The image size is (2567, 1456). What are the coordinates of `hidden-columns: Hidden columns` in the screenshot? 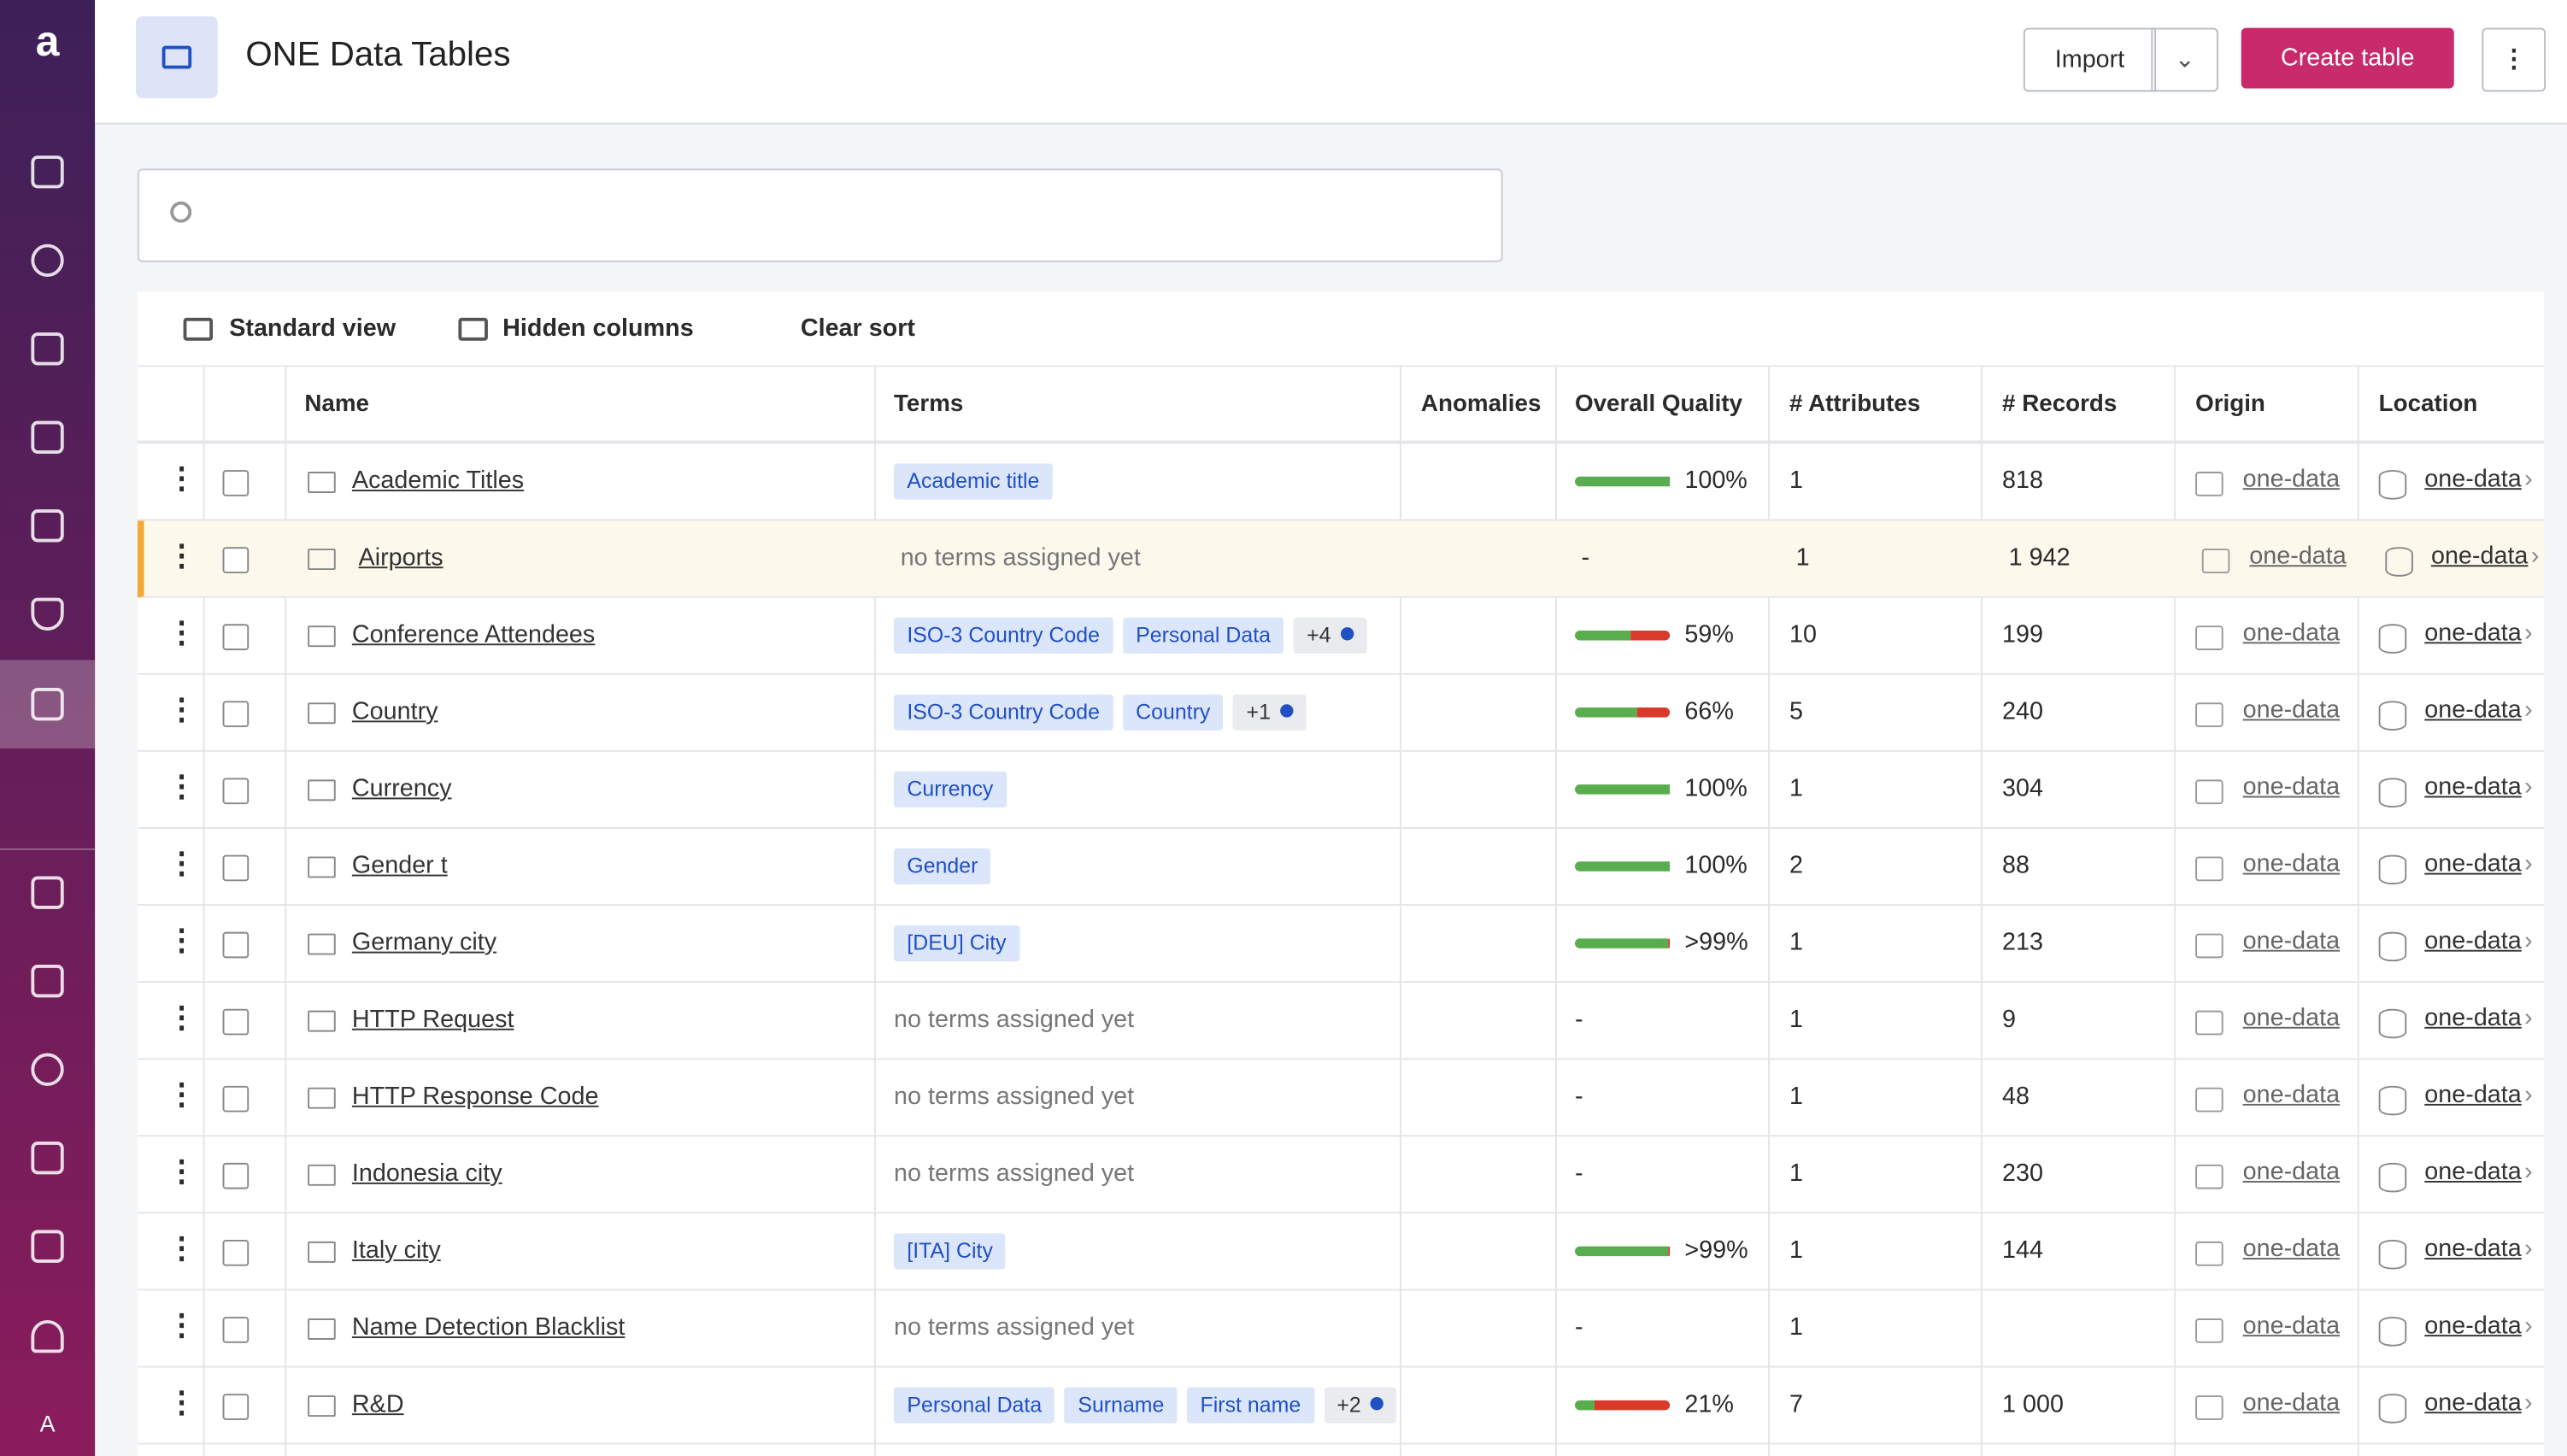 It's located at (598, 328).